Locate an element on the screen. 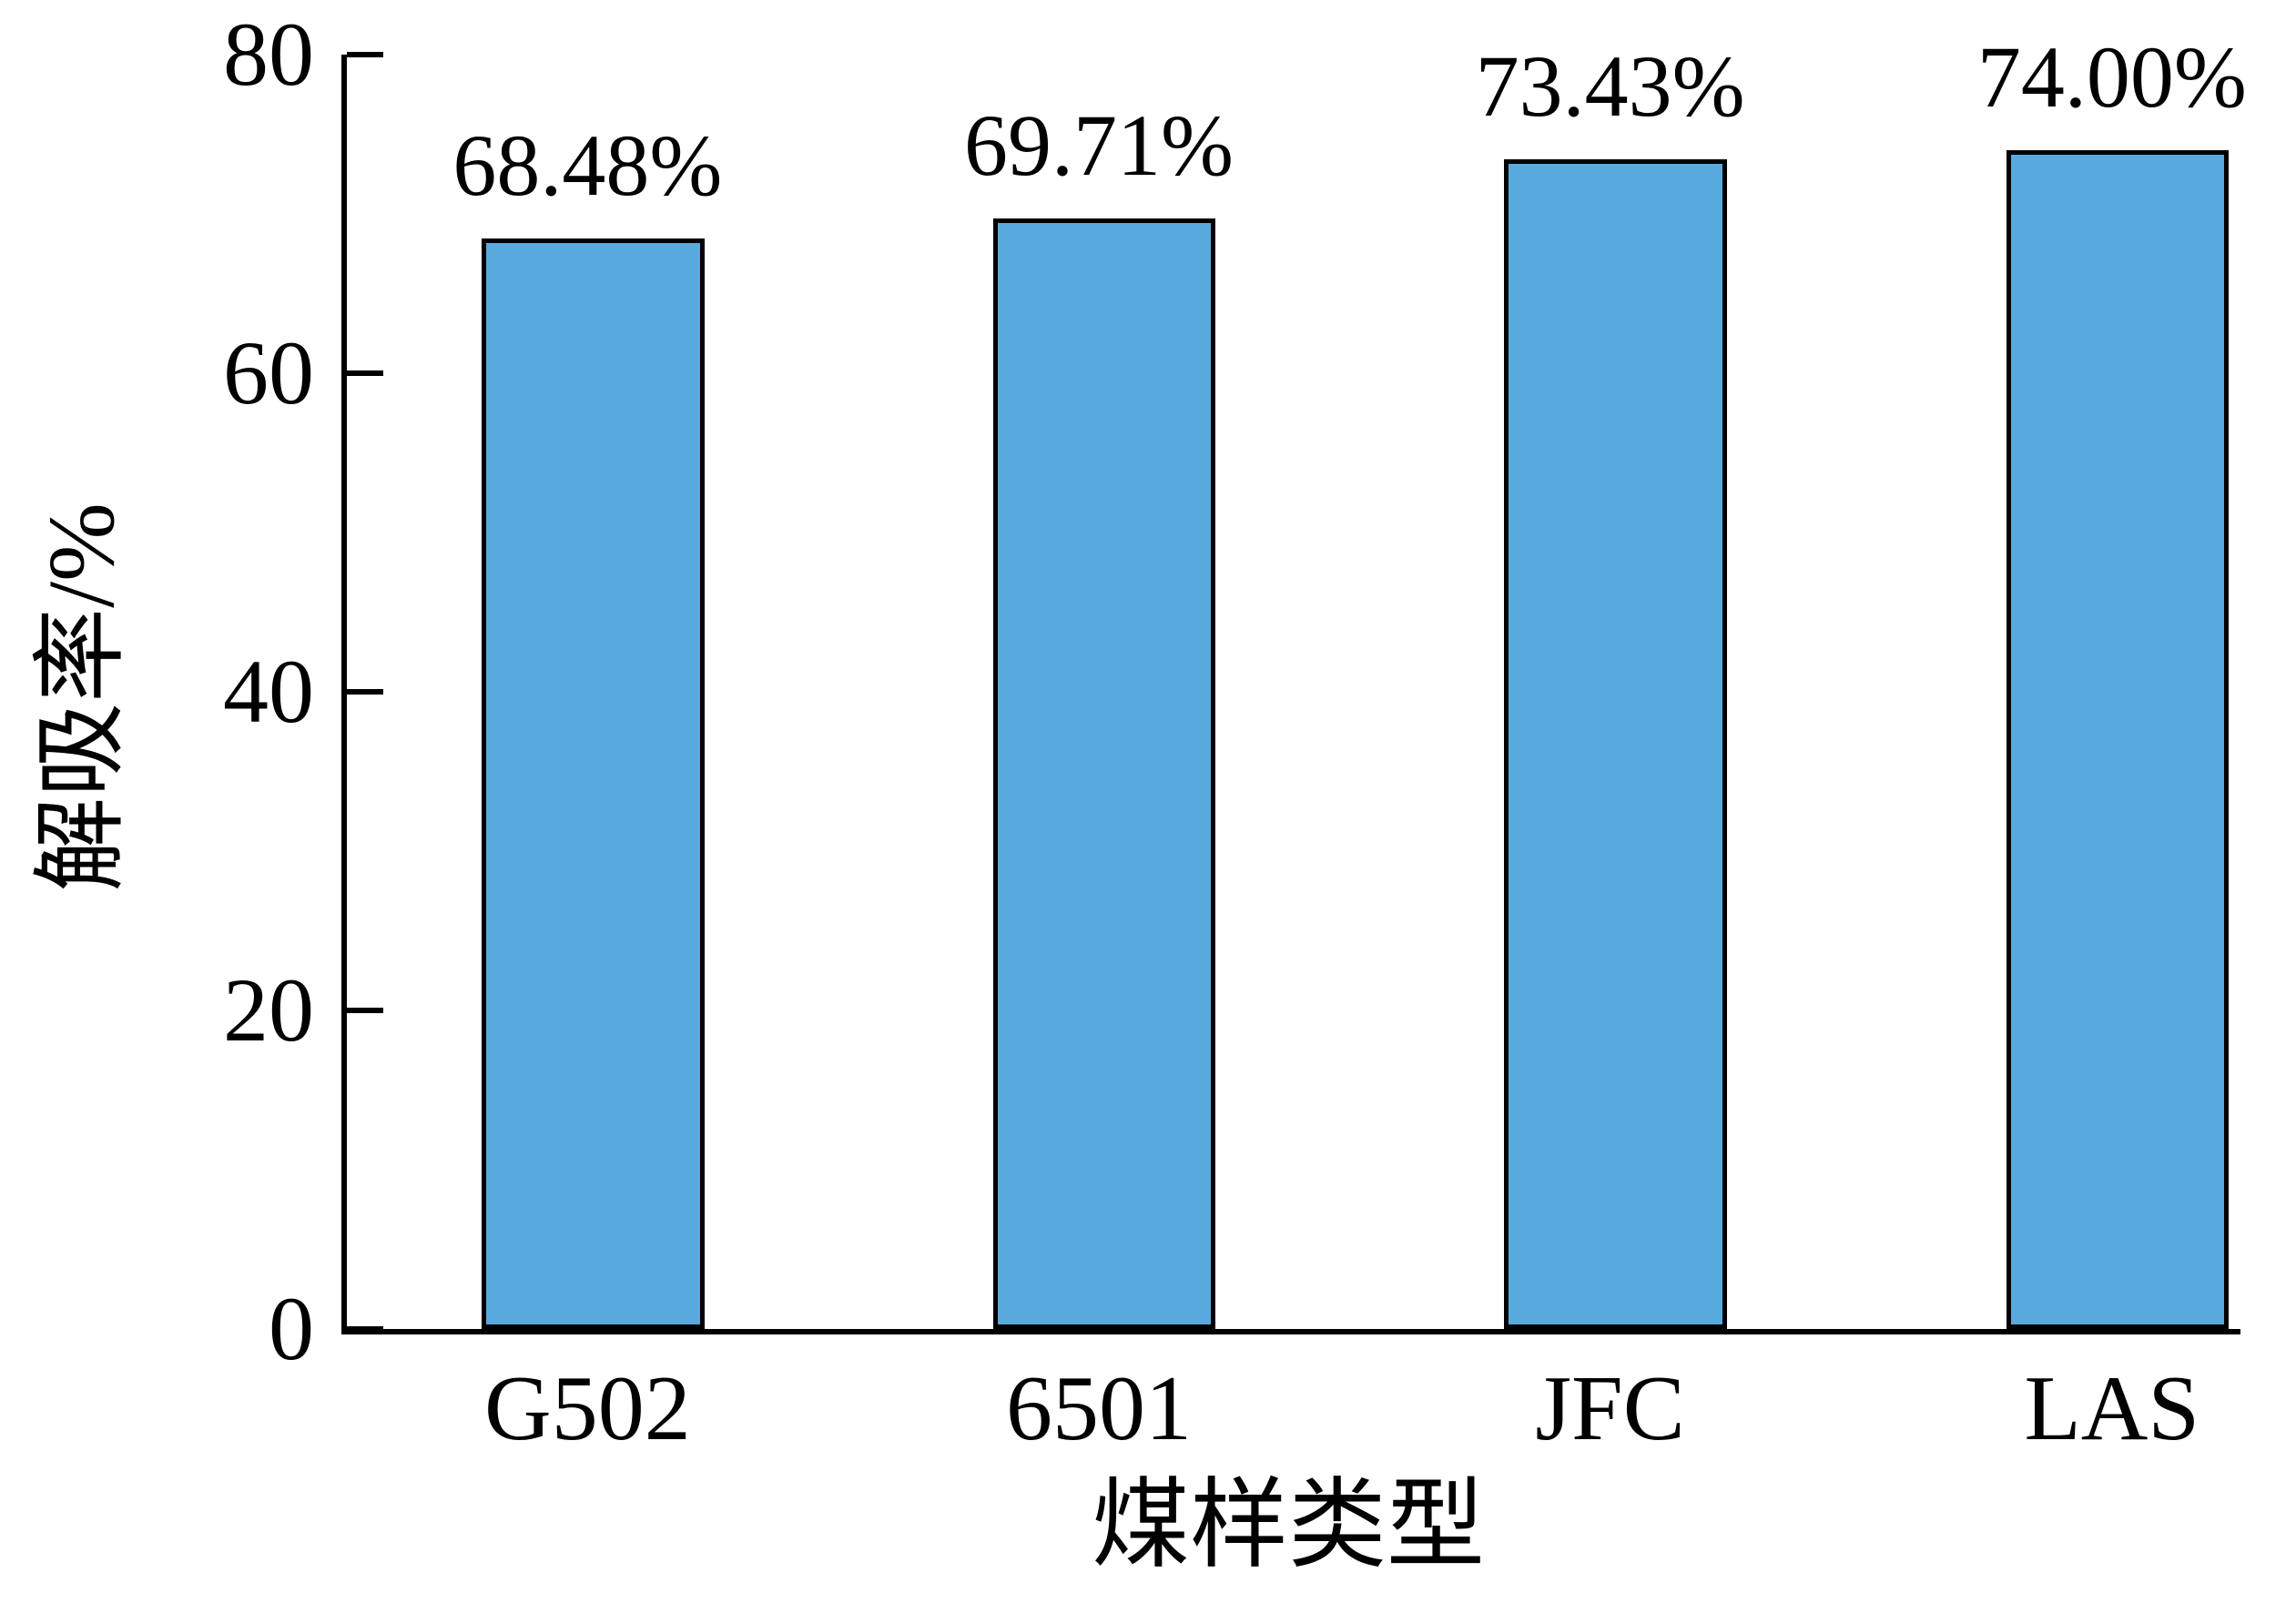 The image size is (2296, 1603). y-tick-label: 0 is located at coordinates (291, 1328).